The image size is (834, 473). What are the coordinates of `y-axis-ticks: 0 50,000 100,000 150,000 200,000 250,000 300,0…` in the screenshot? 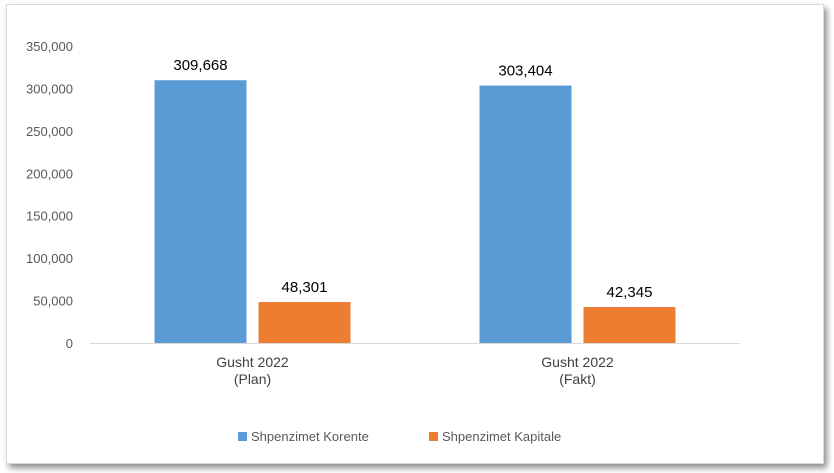 It's located at (49, 195).